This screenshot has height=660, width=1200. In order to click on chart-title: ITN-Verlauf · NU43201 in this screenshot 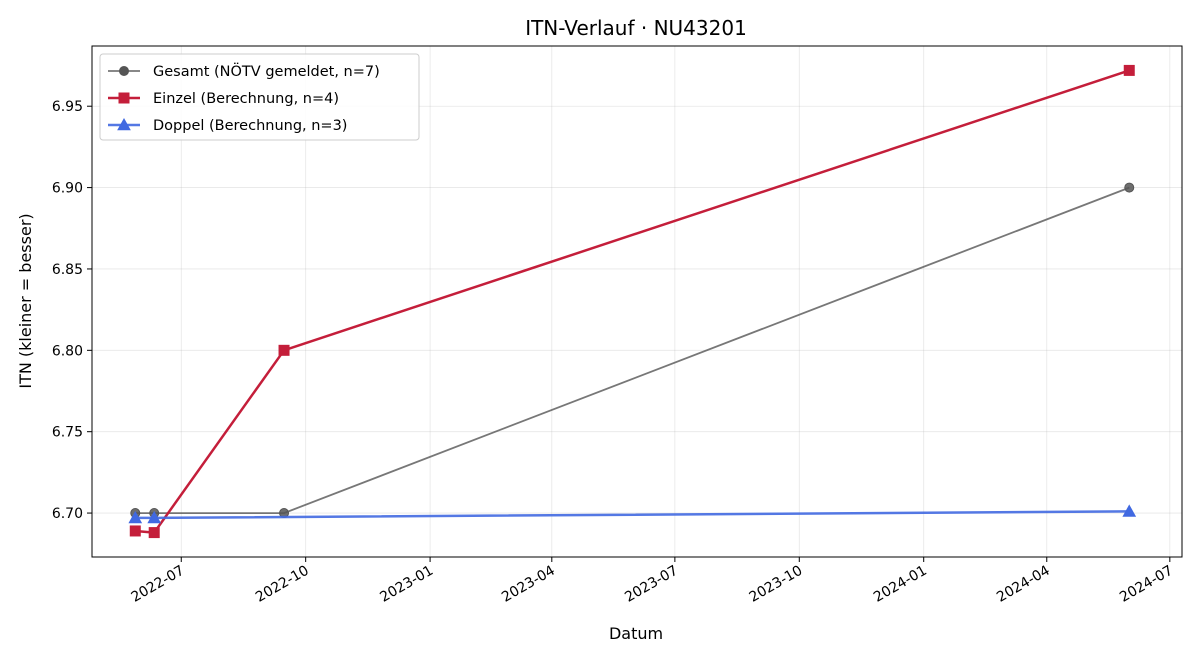, I will do `click(636, 28)`.